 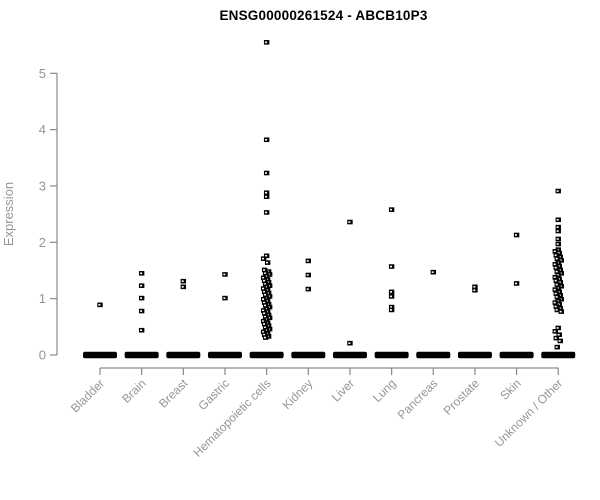 I want to click on x-category-label: Bladder, so click(x=87, y=395).